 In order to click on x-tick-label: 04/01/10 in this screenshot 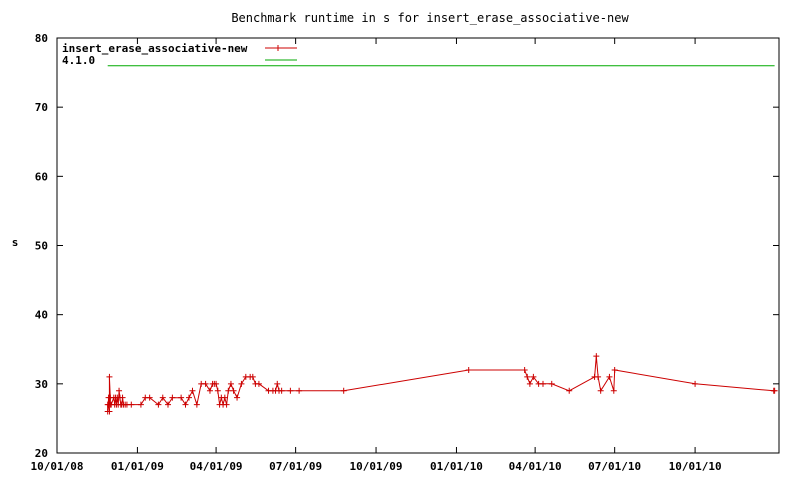, I will do `click(535, 466)`.